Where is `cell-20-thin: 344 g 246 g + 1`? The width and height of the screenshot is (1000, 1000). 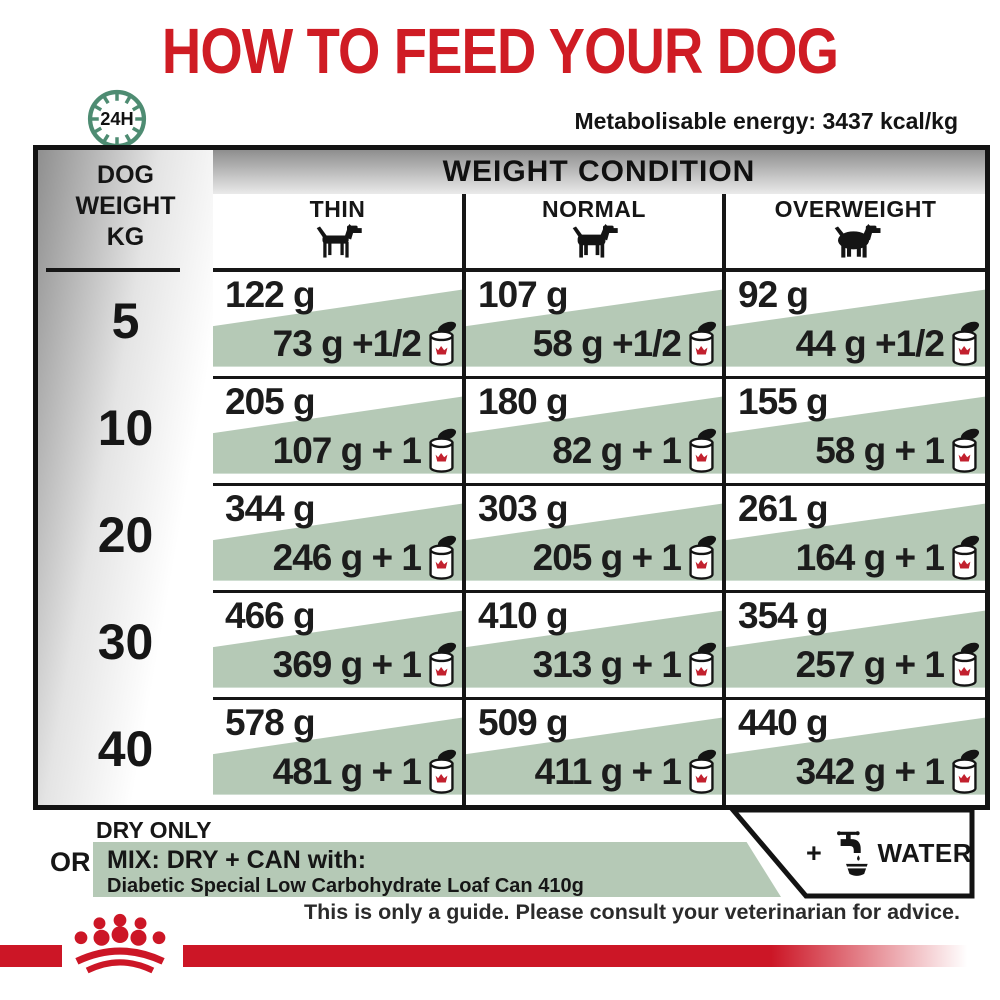
cell-20-thin: 344 g 246 g + 1 is located at coordinates (337, 538).